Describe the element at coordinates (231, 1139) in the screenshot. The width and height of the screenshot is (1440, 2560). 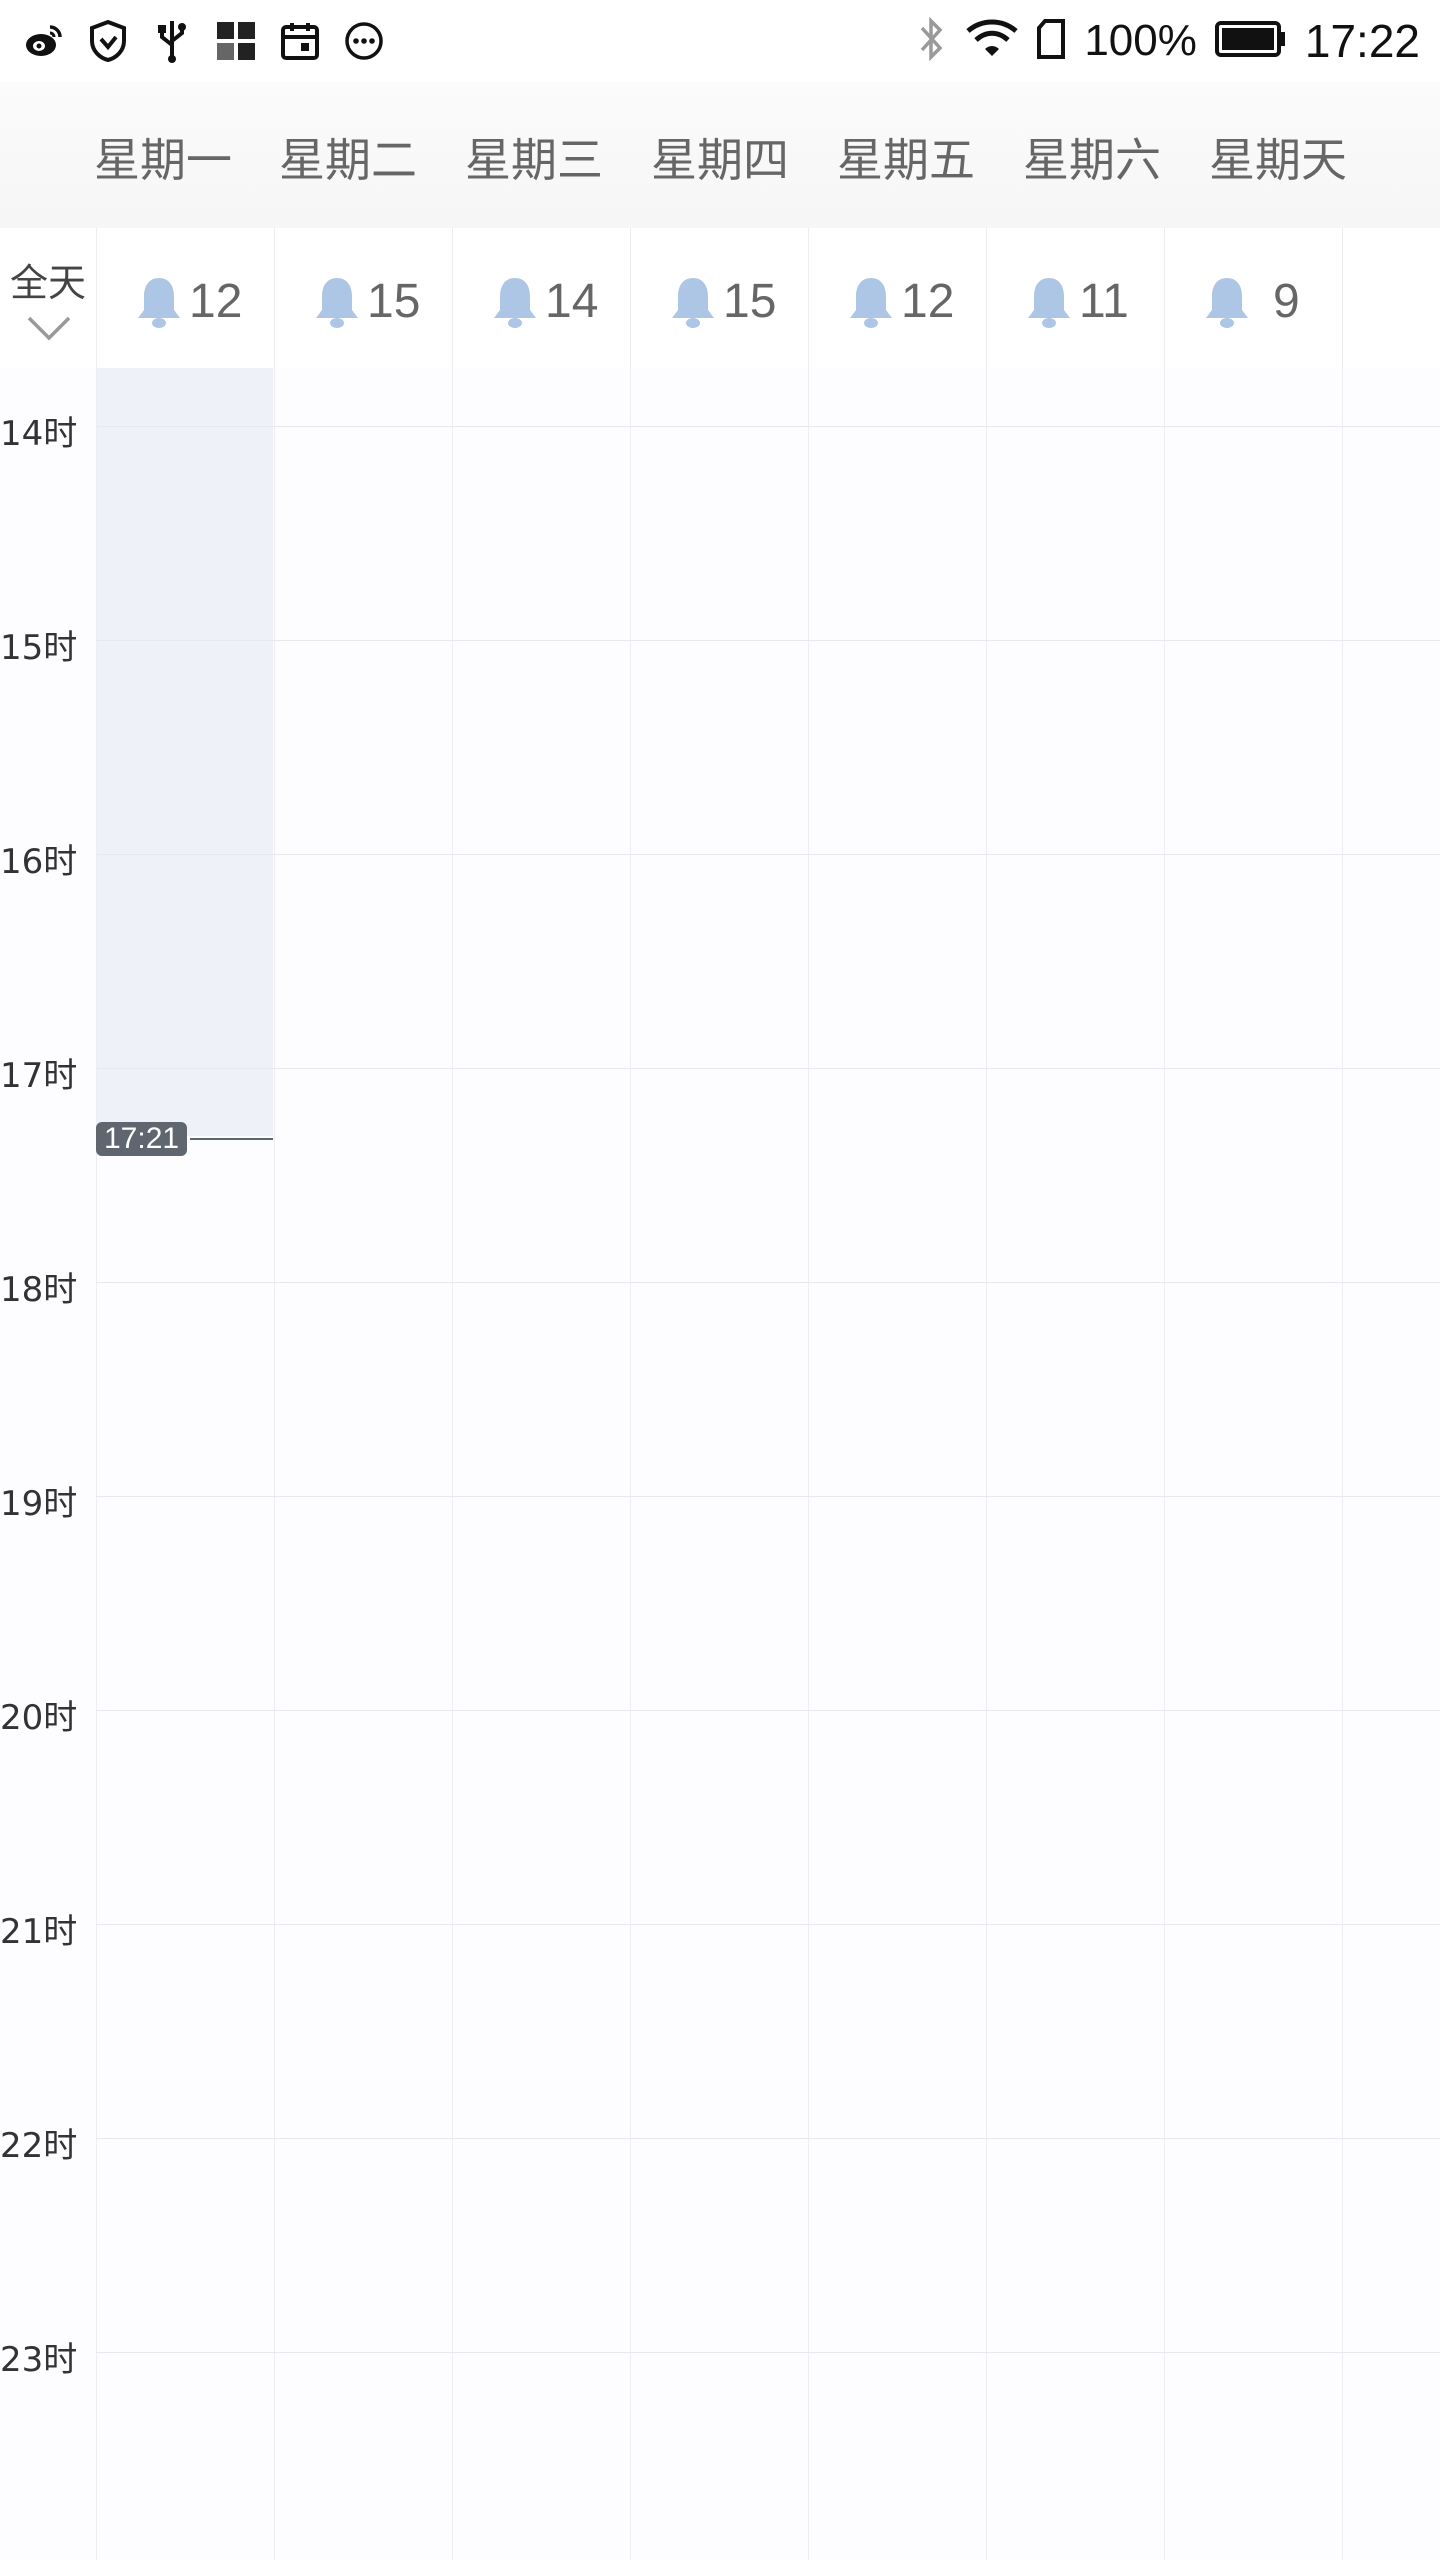
I see `current-time-line` at that location.